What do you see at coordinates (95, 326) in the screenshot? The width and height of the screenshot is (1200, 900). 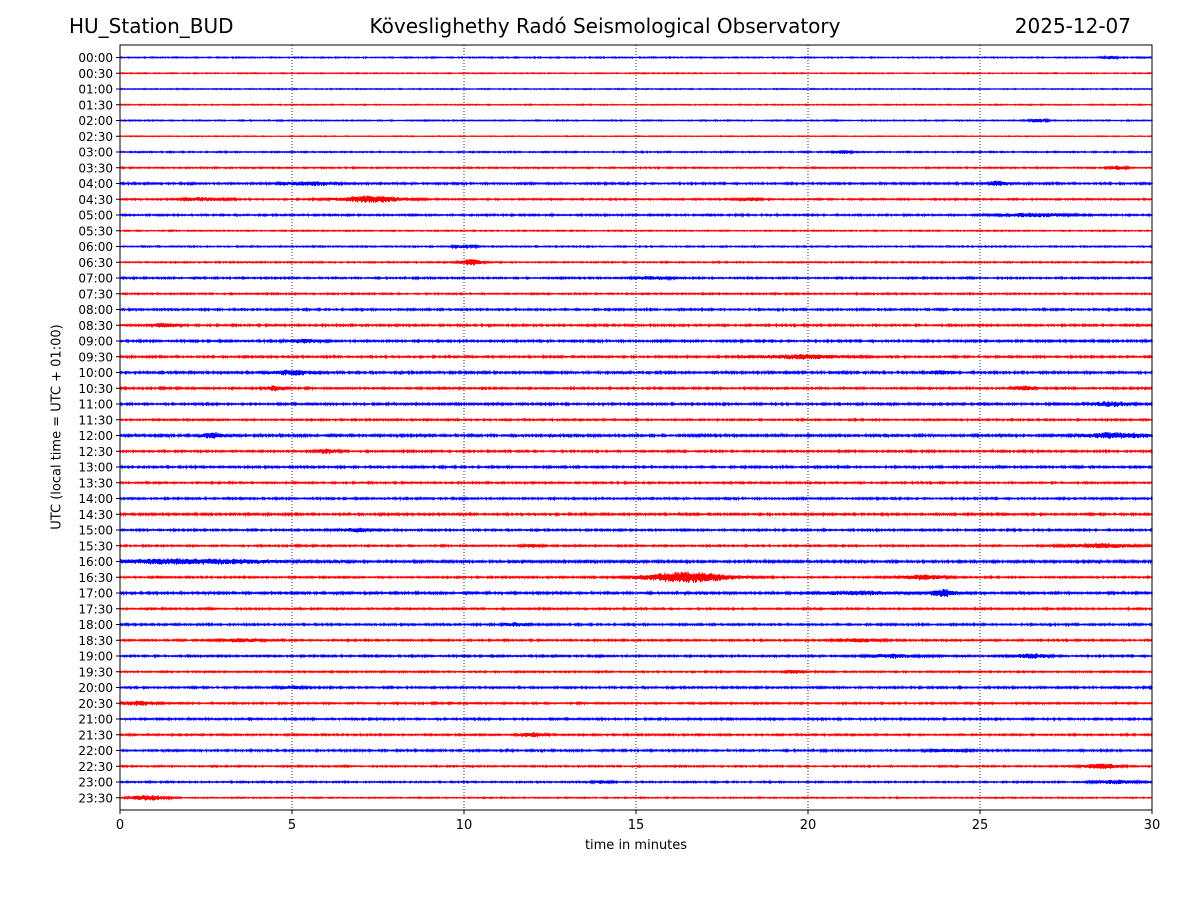 I see `y-tick-label: 08:30` at bounding box center [95, 326].